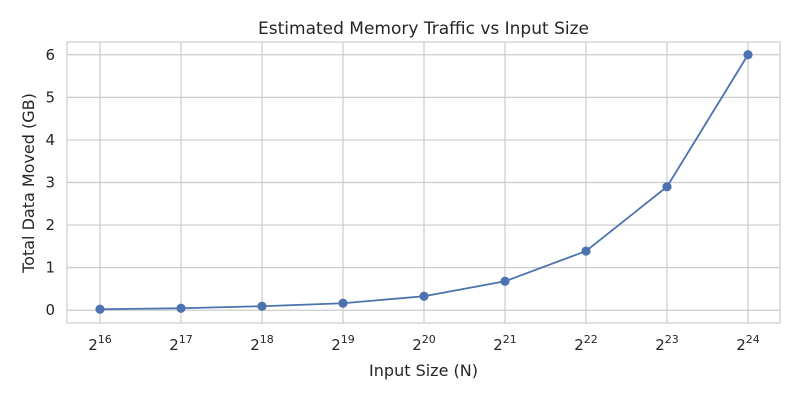 This screenshot has width=800, height=400. Describe the element at coordinates (505, 343) in the screenshot. I see `x-tick-label: 221` at that location.